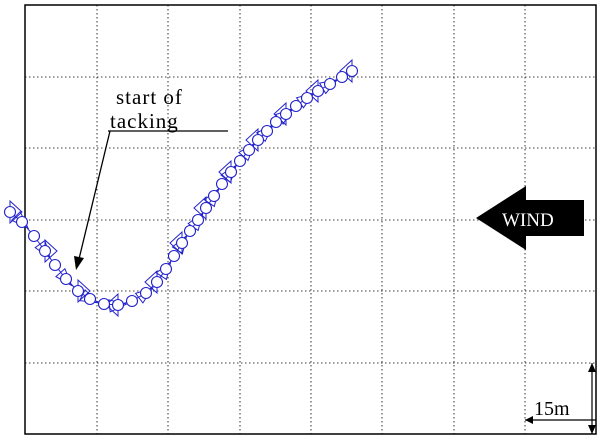  I want to click on annotation-arrowhead, so click(79, 263).